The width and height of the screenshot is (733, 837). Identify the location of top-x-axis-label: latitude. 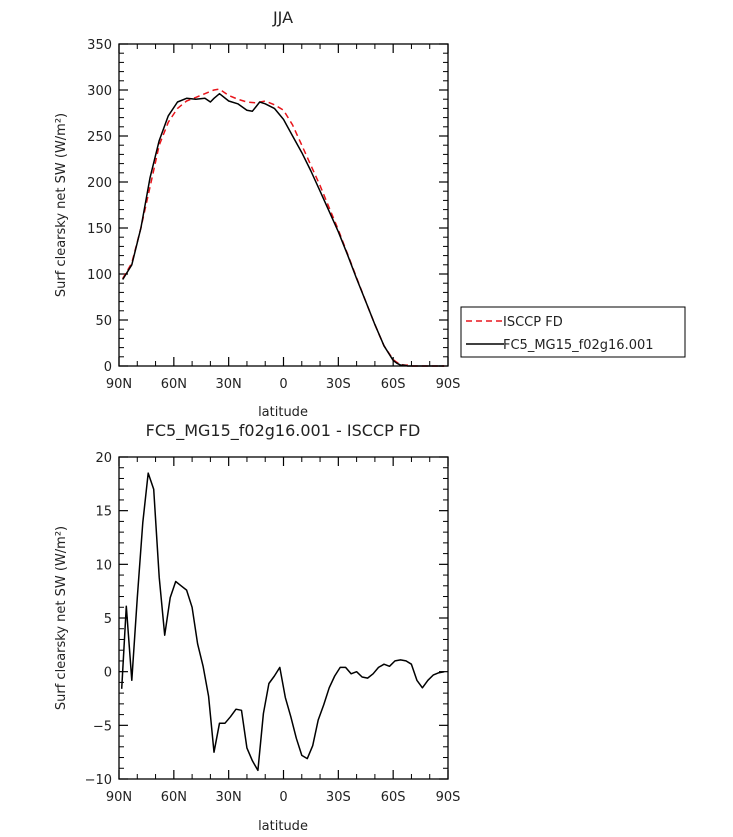
(283, 412).